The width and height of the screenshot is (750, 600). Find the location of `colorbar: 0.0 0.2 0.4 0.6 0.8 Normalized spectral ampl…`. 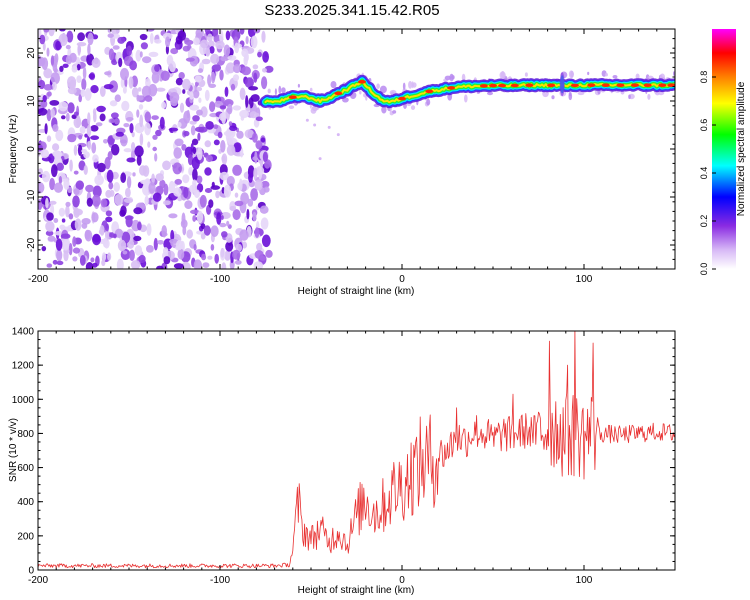

colorbar: 0.0 0.2 0.4 0.6 0.8 Normalized spectral ampl… is located at coordinates (723, 152).